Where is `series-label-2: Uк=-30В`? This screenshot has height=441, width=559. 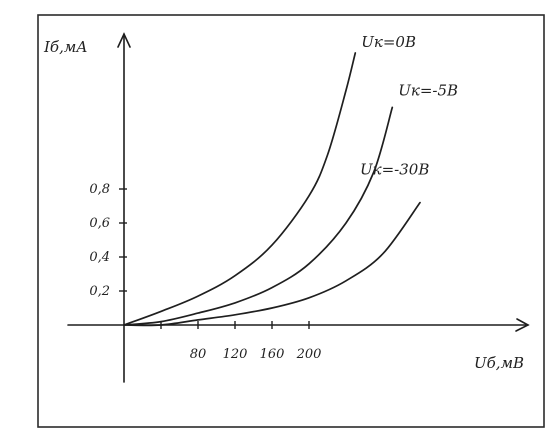
series-label-2: Uк=-30В is located at coordinates (394, 170).